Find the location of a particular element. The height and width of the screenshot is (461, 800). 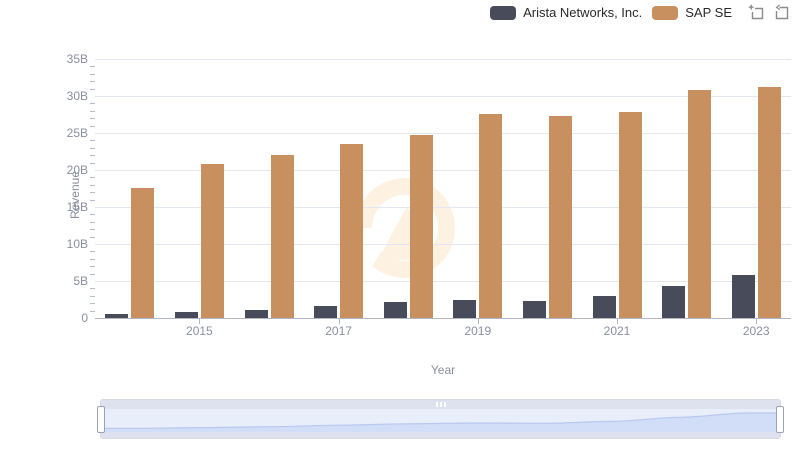

y-axis-label: 15B is located at coordinates (77, 207).